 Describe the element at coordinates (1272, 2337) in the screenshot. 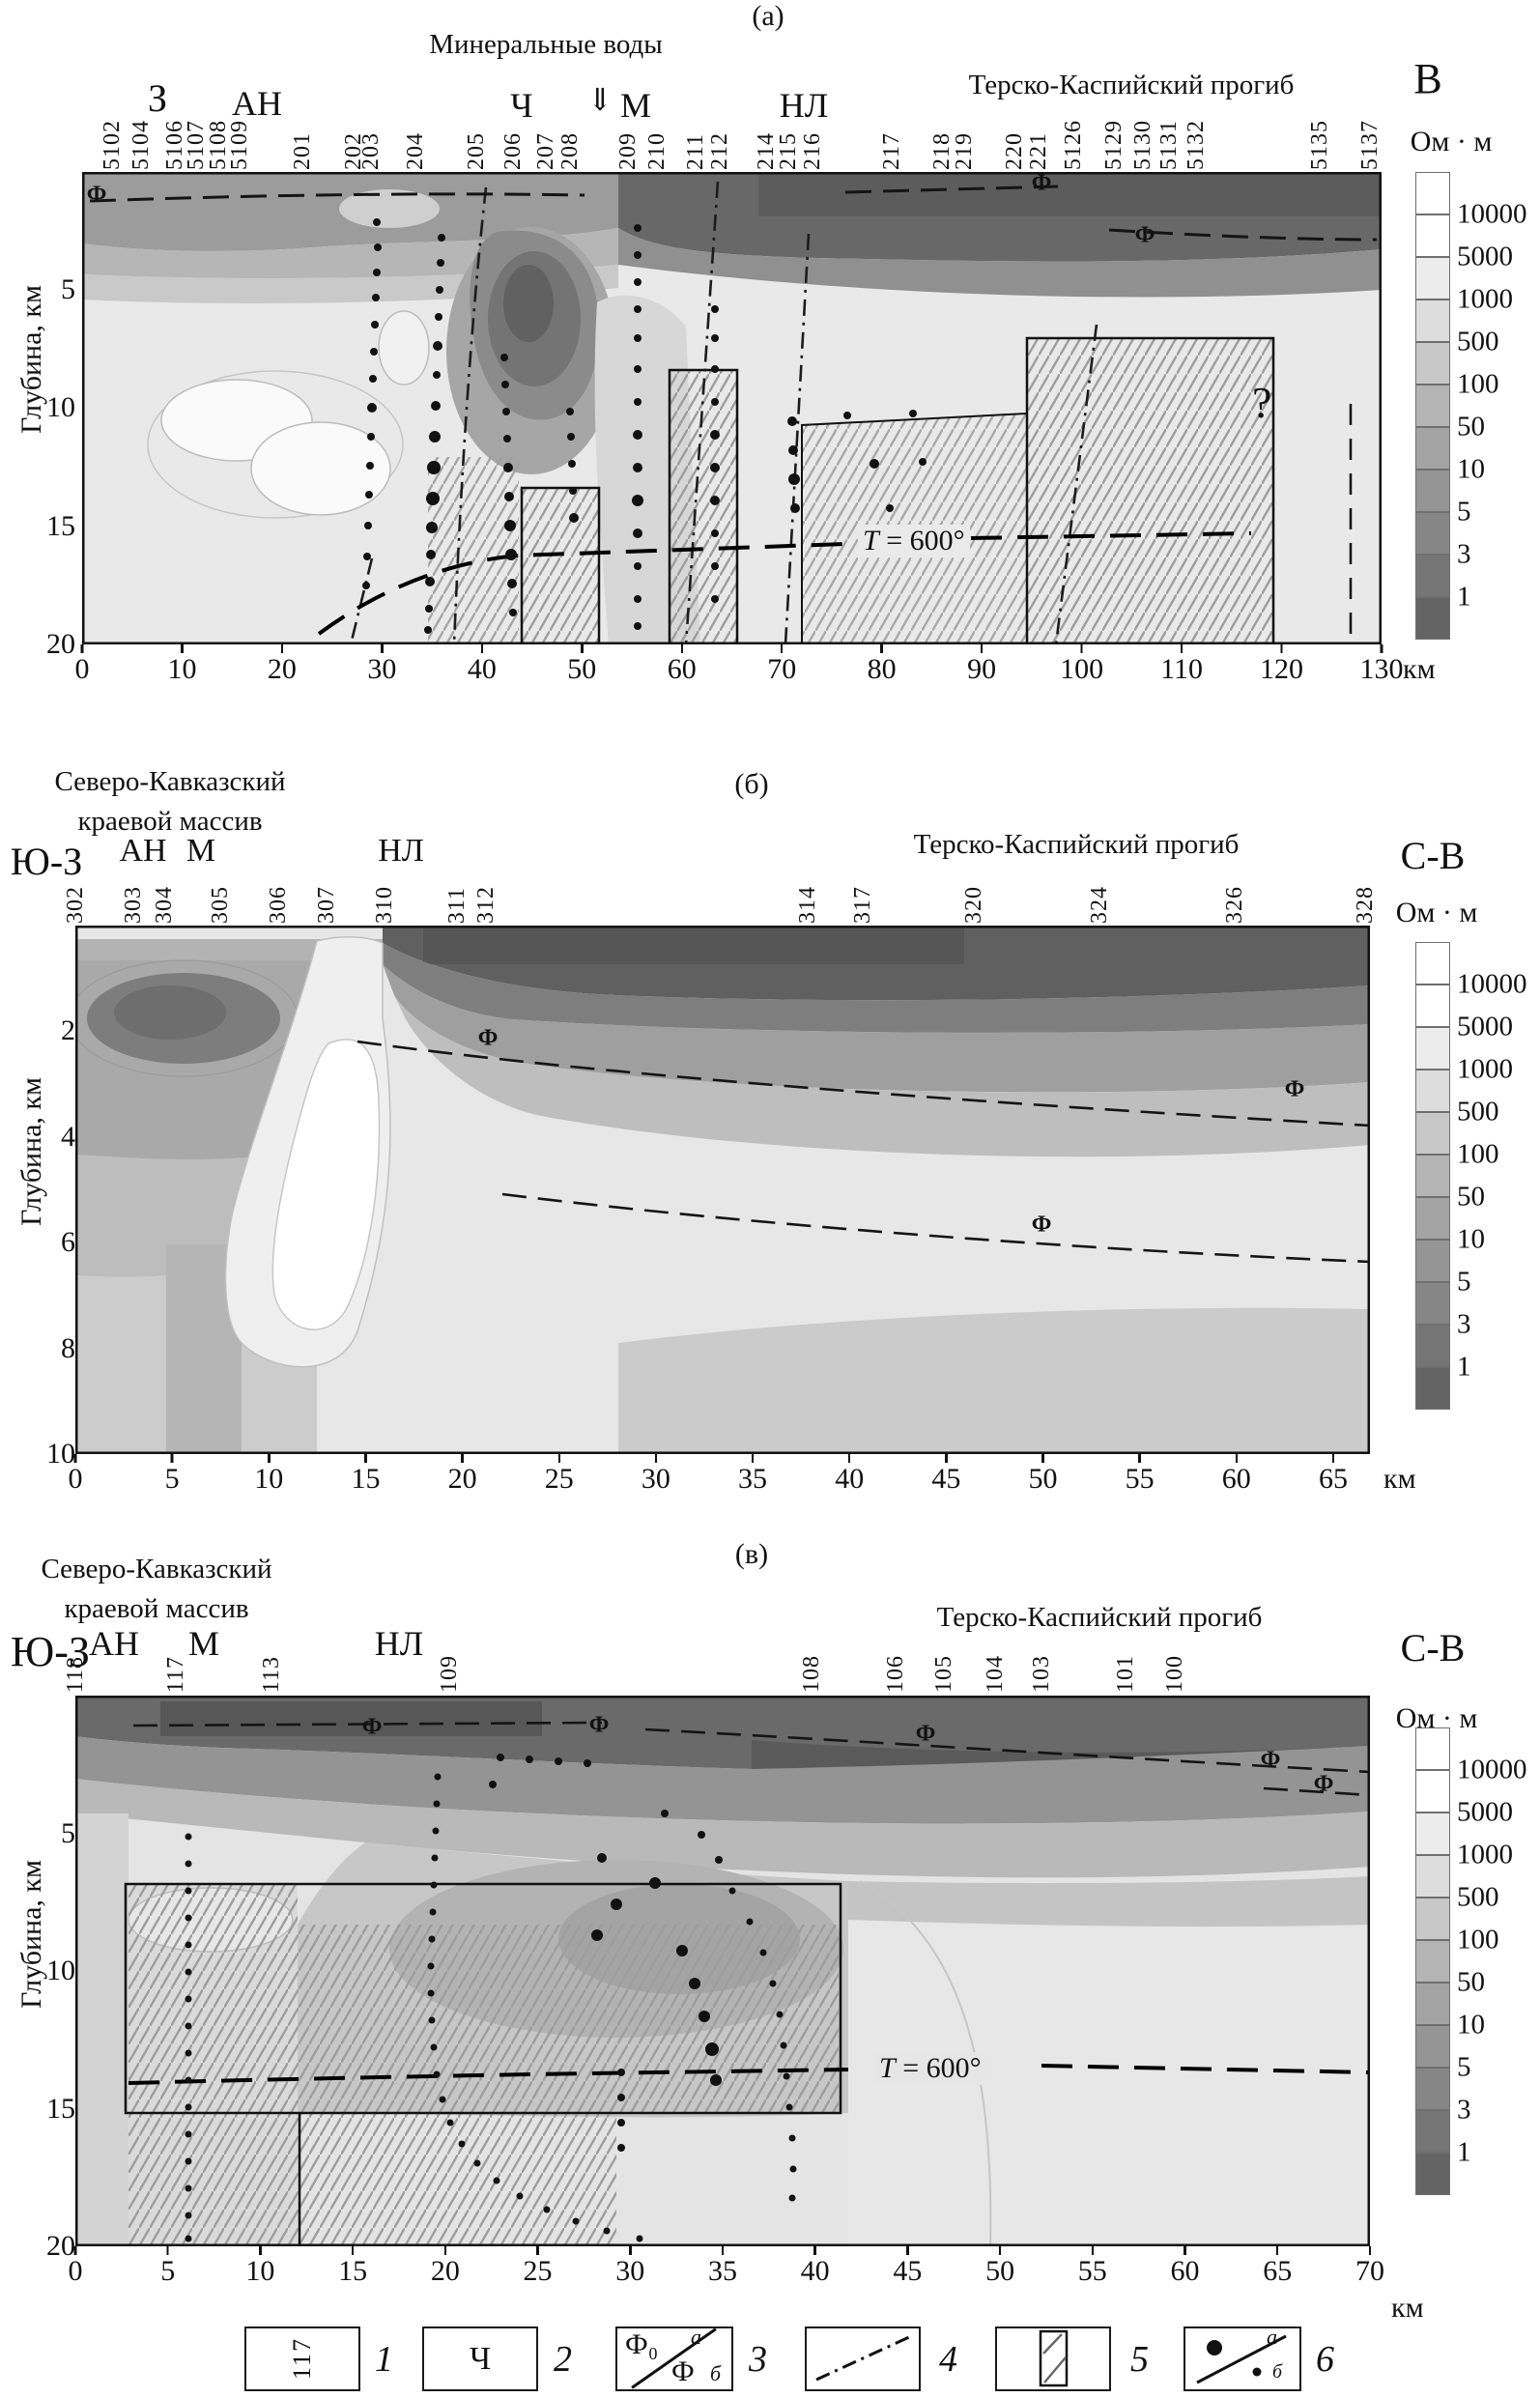

I see `legend-sup-a: а` at that location.